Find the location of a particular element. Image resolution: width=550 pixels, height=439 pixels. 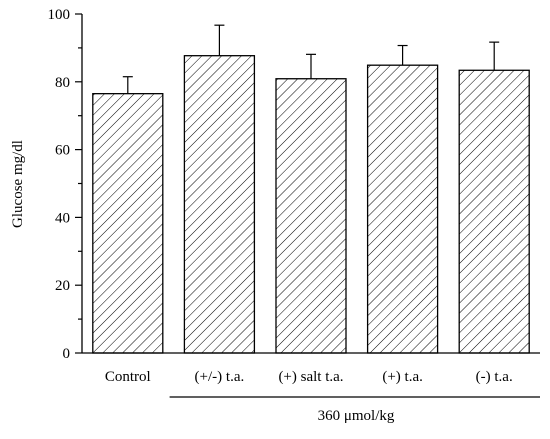

y-tick-label: 100 is located at coordinates (59, 15).